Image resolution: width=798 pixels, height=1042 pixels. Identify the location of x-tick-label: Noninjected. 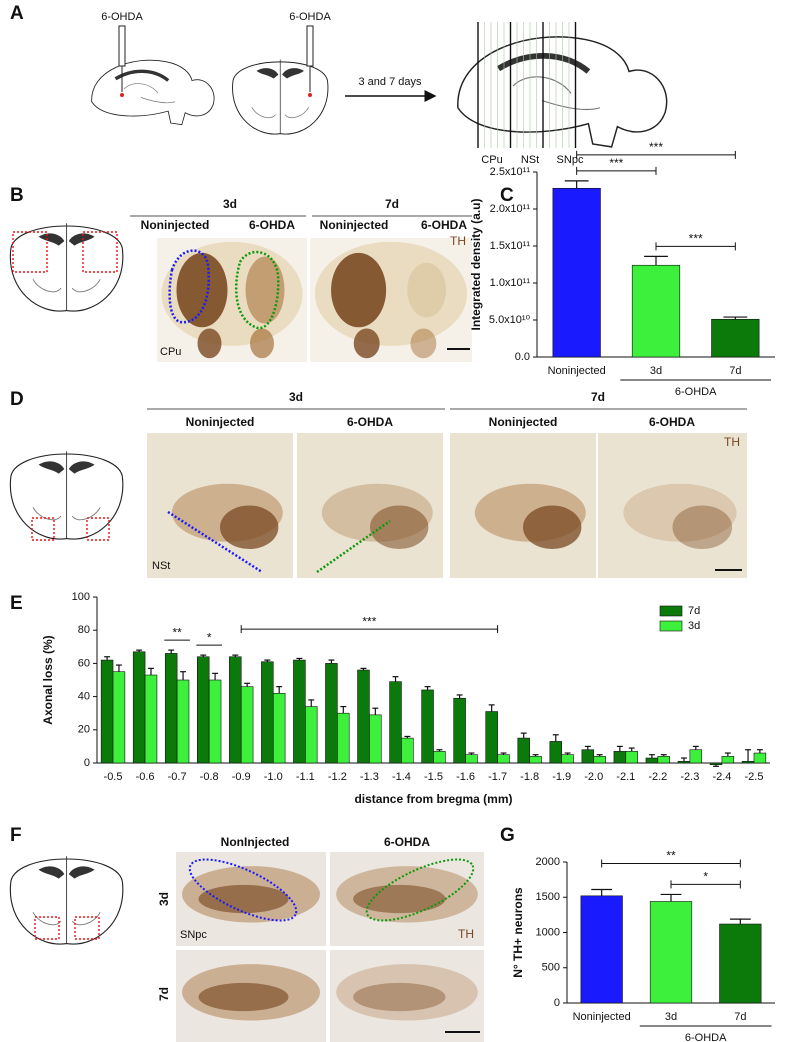
(602, 1017).